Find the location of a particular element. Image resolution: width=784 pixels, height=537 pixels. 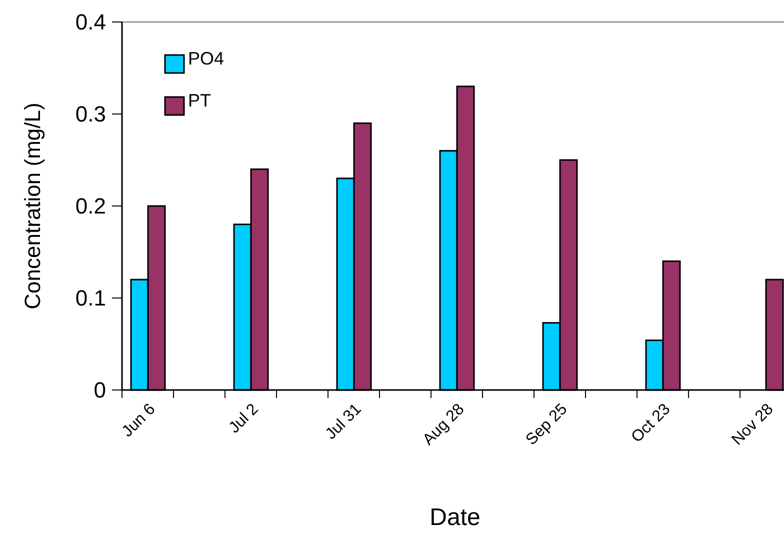

x-tick-label: Nov 28 is located at coordinates (752, 424).